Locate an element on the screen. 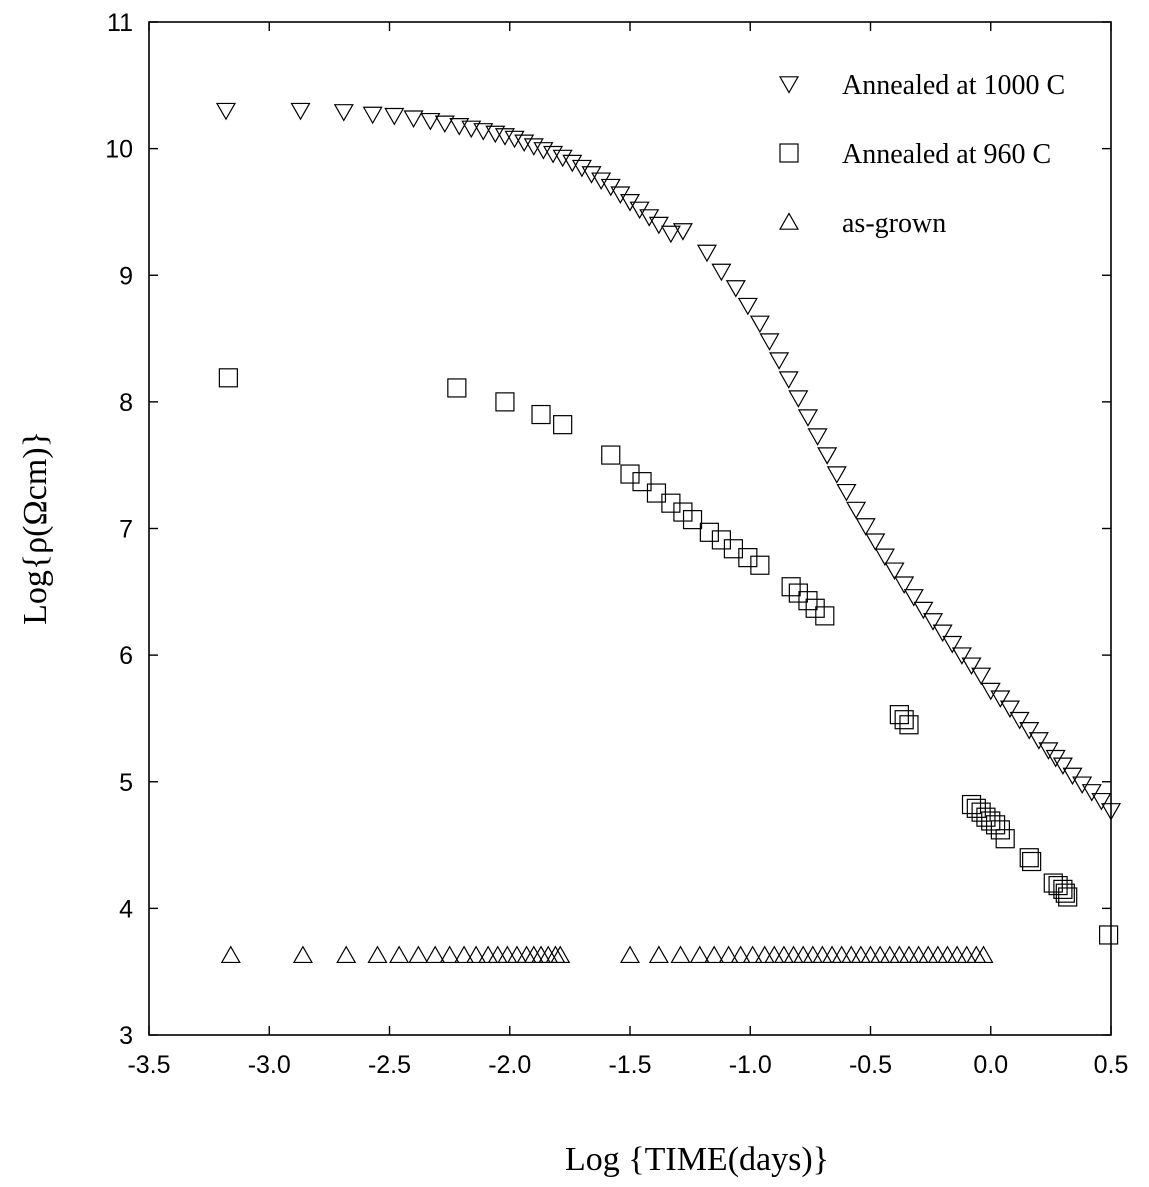 Image resolution: width=1149 pixels, height=1187 pixels. x-tick-label: -2.5 is located at coordinates (389, 1065).